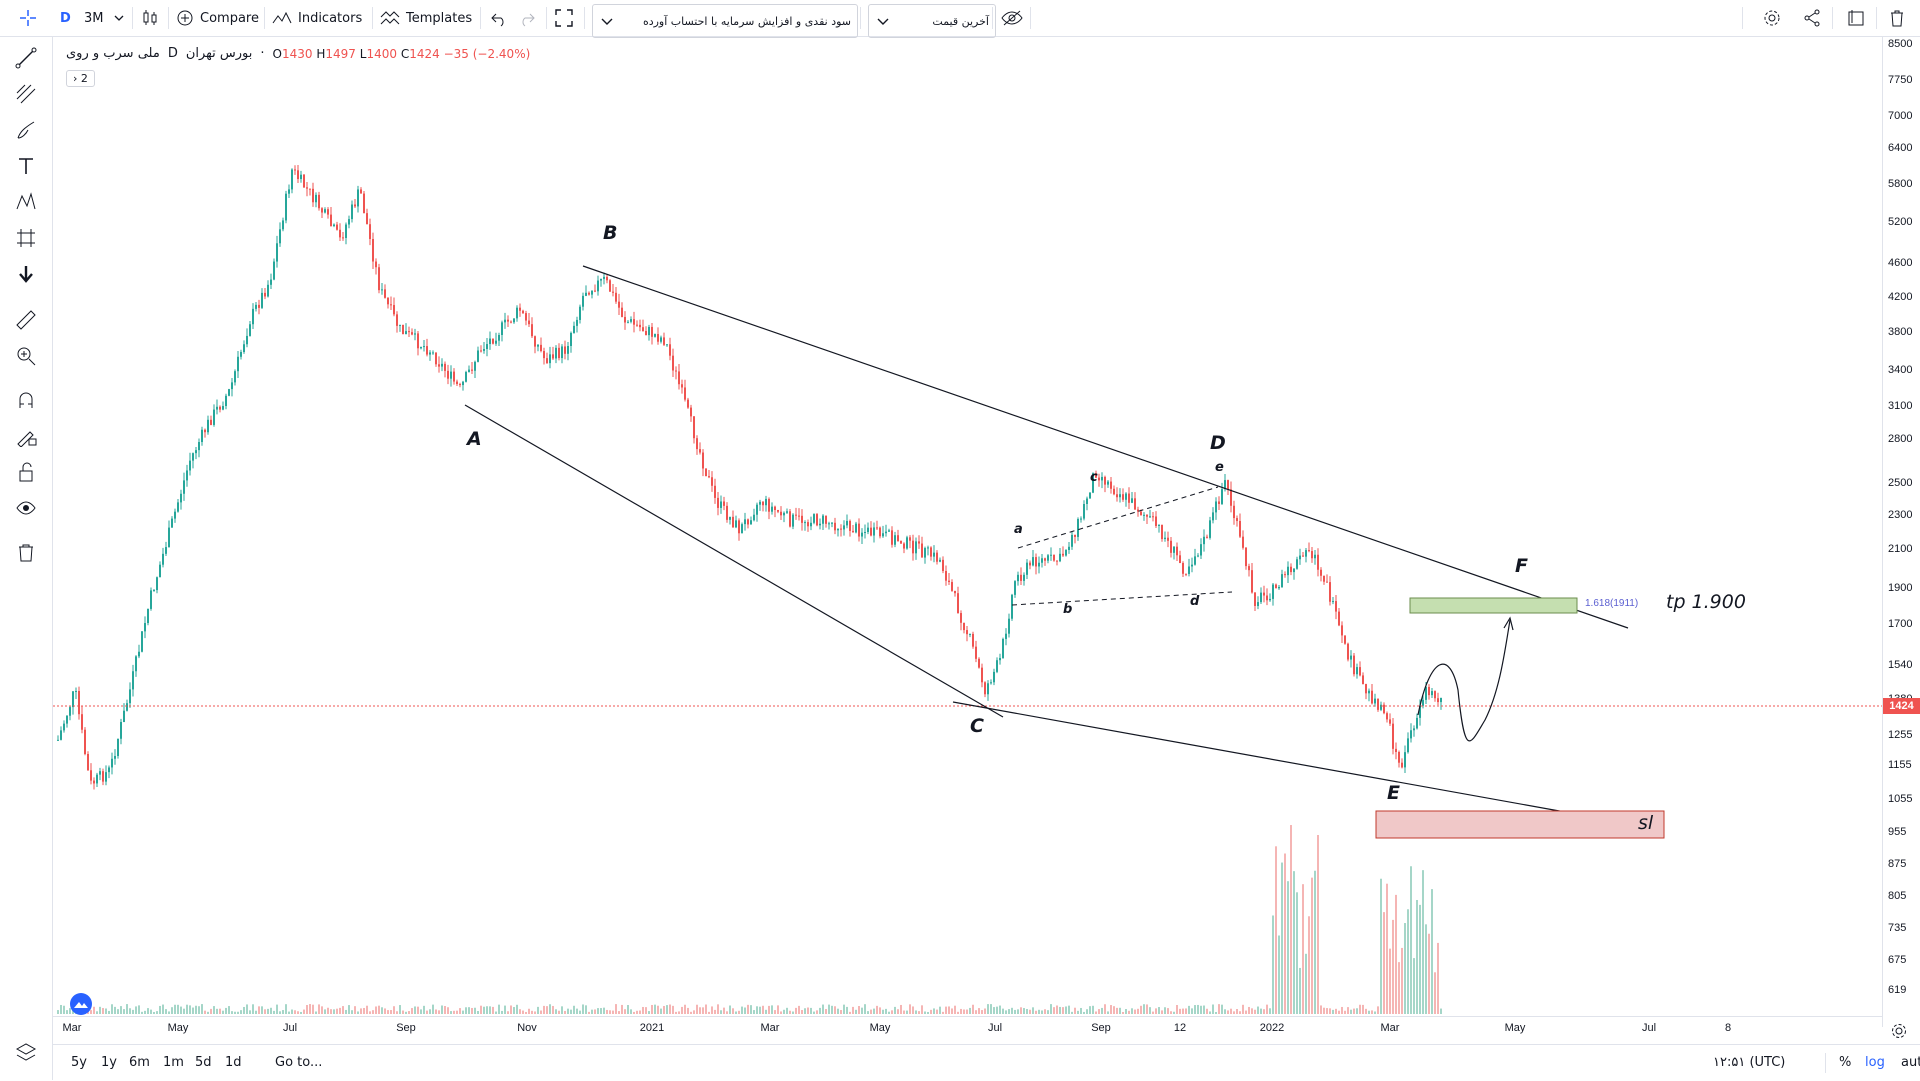 The image size is (1920, 1081). I want to click on range-button-5d: 5d, so click(203, 1062).